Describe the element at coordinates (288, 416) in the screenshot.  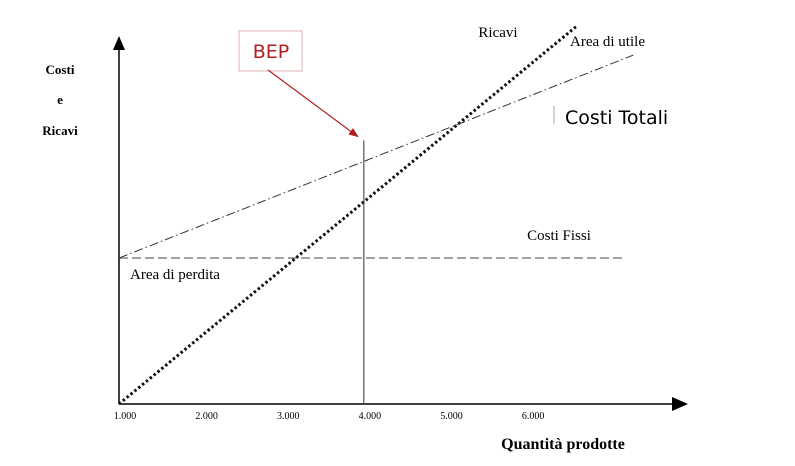
I see `x-tick-label: 3.000` at that location.